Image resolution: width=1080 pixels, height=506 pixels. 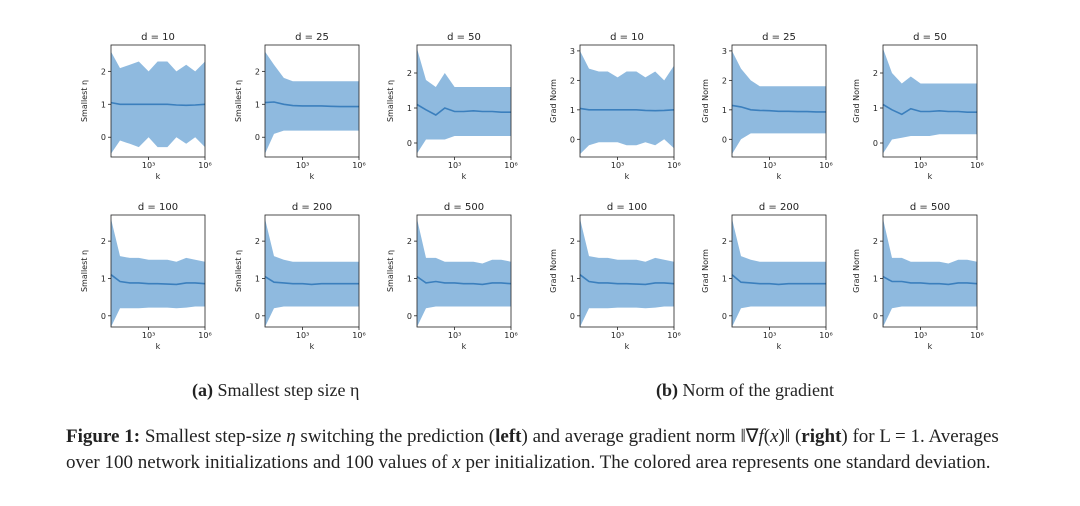 What do you see at coordinates (158, 37) in the screenshot?
I see `subplot-title: d = 10` at bounding box center [158, 37].